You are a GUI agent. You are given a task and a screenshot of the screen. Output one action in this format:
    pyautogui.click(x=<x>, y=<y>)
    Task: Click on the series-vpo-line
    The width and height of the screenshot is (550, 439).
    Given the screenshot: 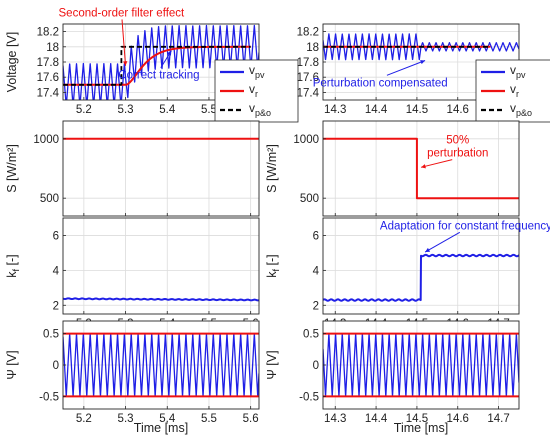 What is the action you would take?
    pyautogui.click(x=157, y=65)
    